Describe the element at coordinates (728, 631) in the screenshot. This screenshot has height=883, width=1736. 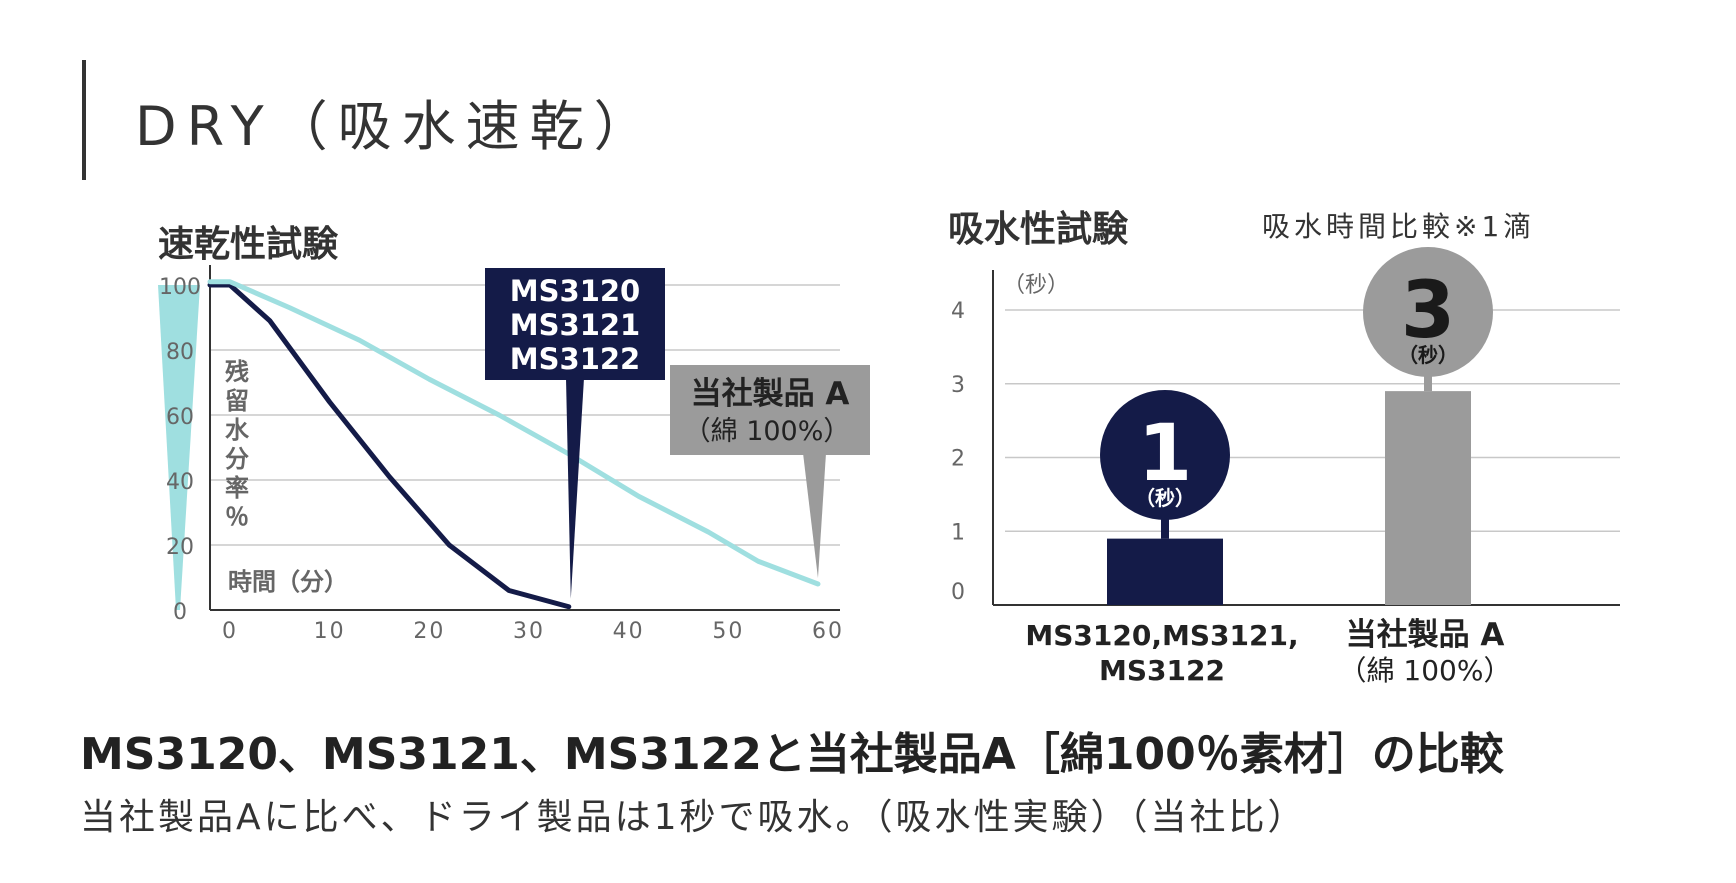
I see `x-tick-label: 50` at that location.